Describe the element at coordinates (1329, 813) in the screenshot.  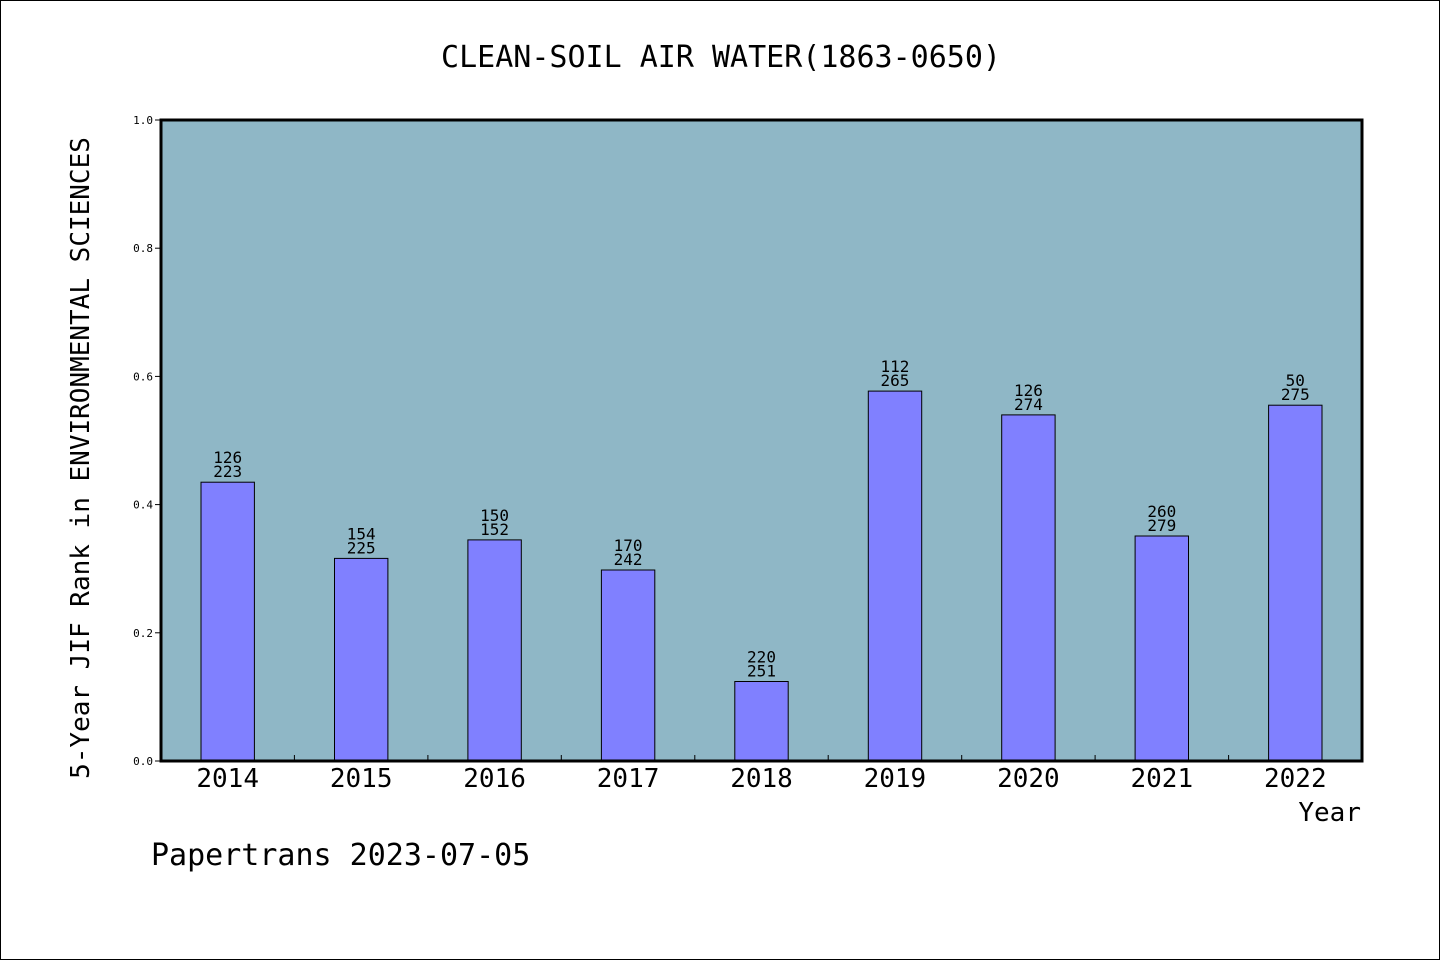
I see `x-axis-label: Year` at that location.